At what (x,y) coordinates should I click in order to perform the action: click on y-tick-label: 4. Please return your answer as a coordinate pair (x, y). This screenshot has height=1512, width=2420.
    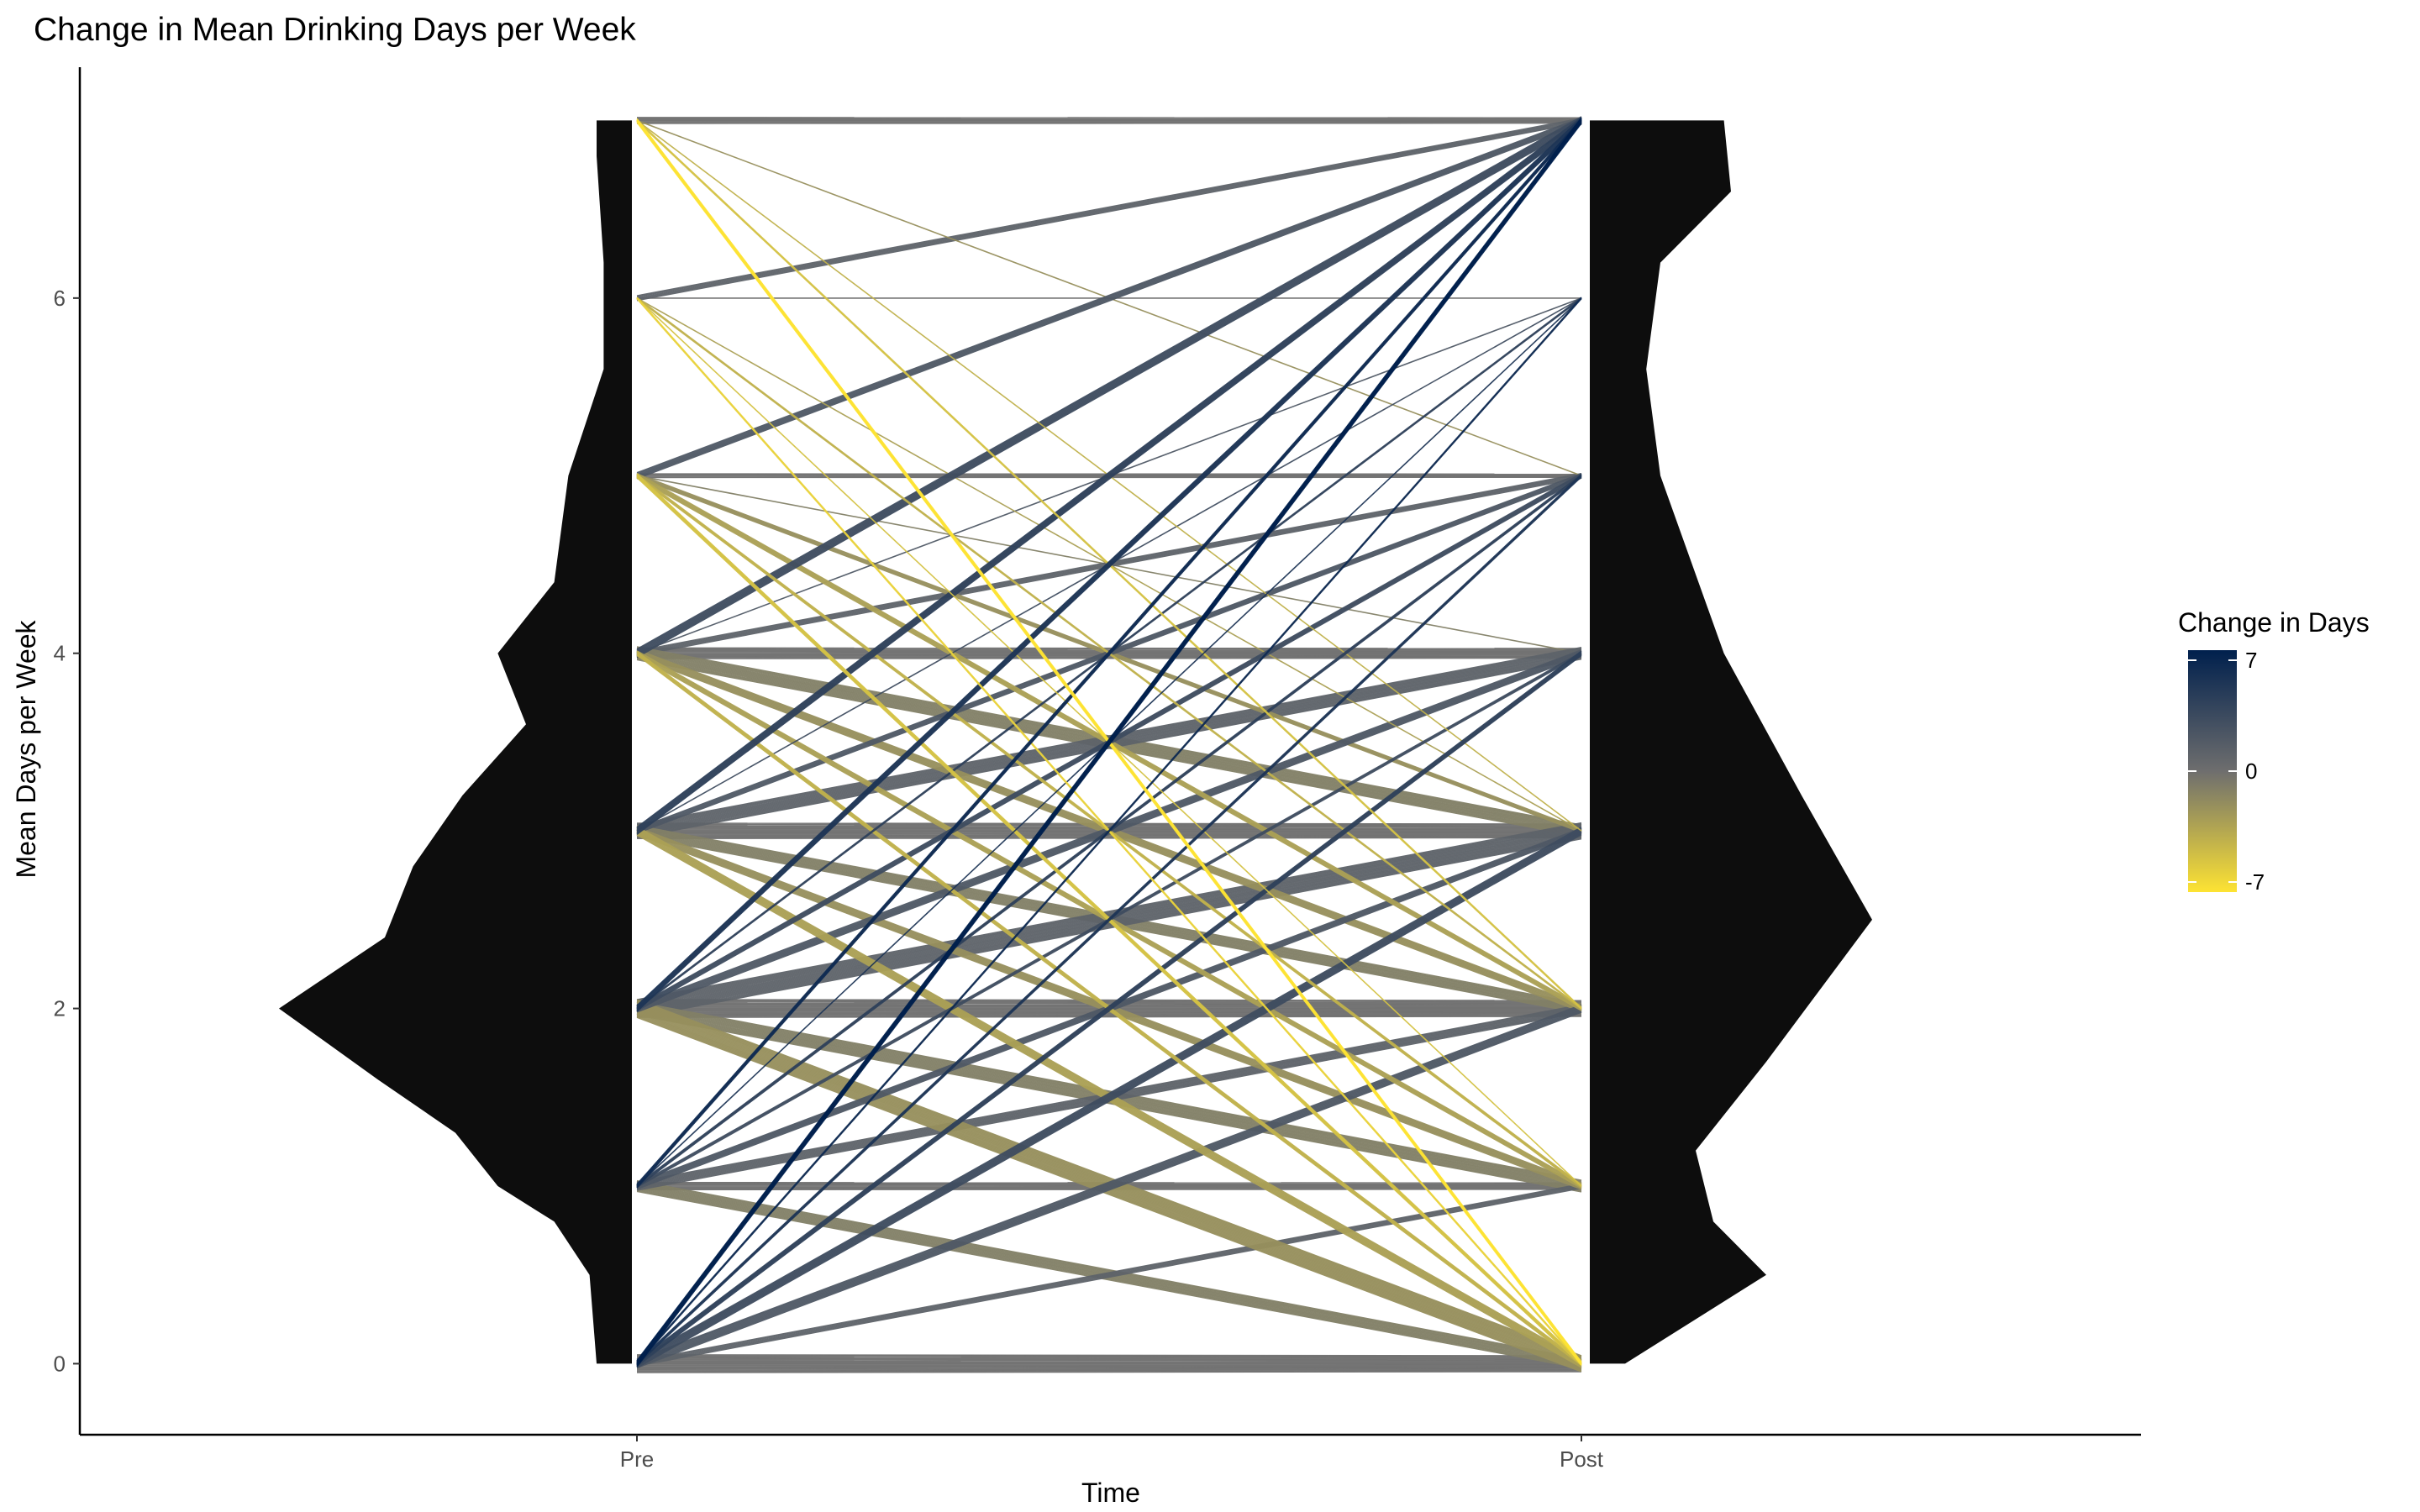
    Looking at the image, I should click on (60, 653).